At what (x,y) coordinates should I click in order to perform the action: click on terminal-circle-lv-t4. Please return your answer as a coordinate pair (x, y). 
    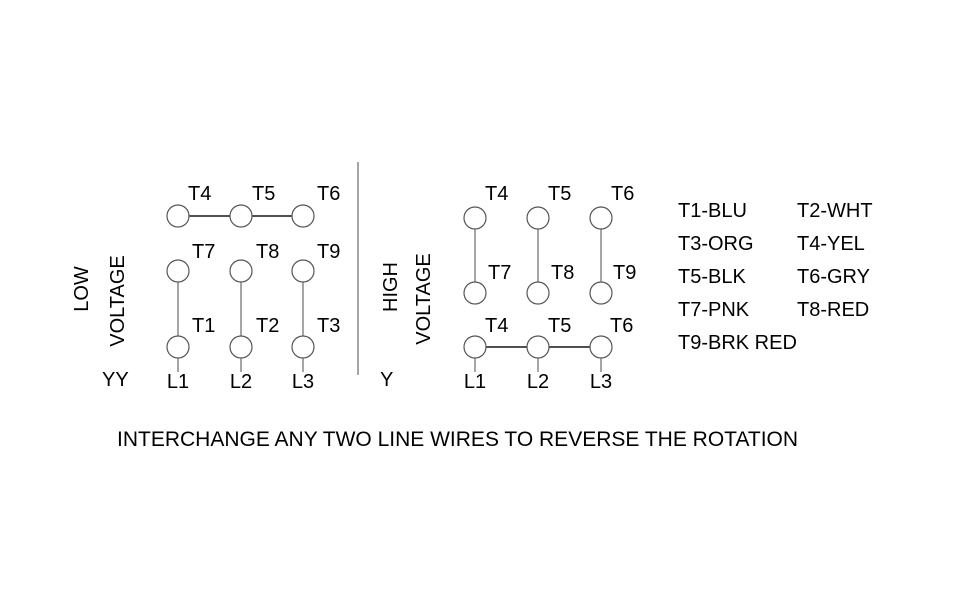
    Looking at the image, I should click on (178, 216).